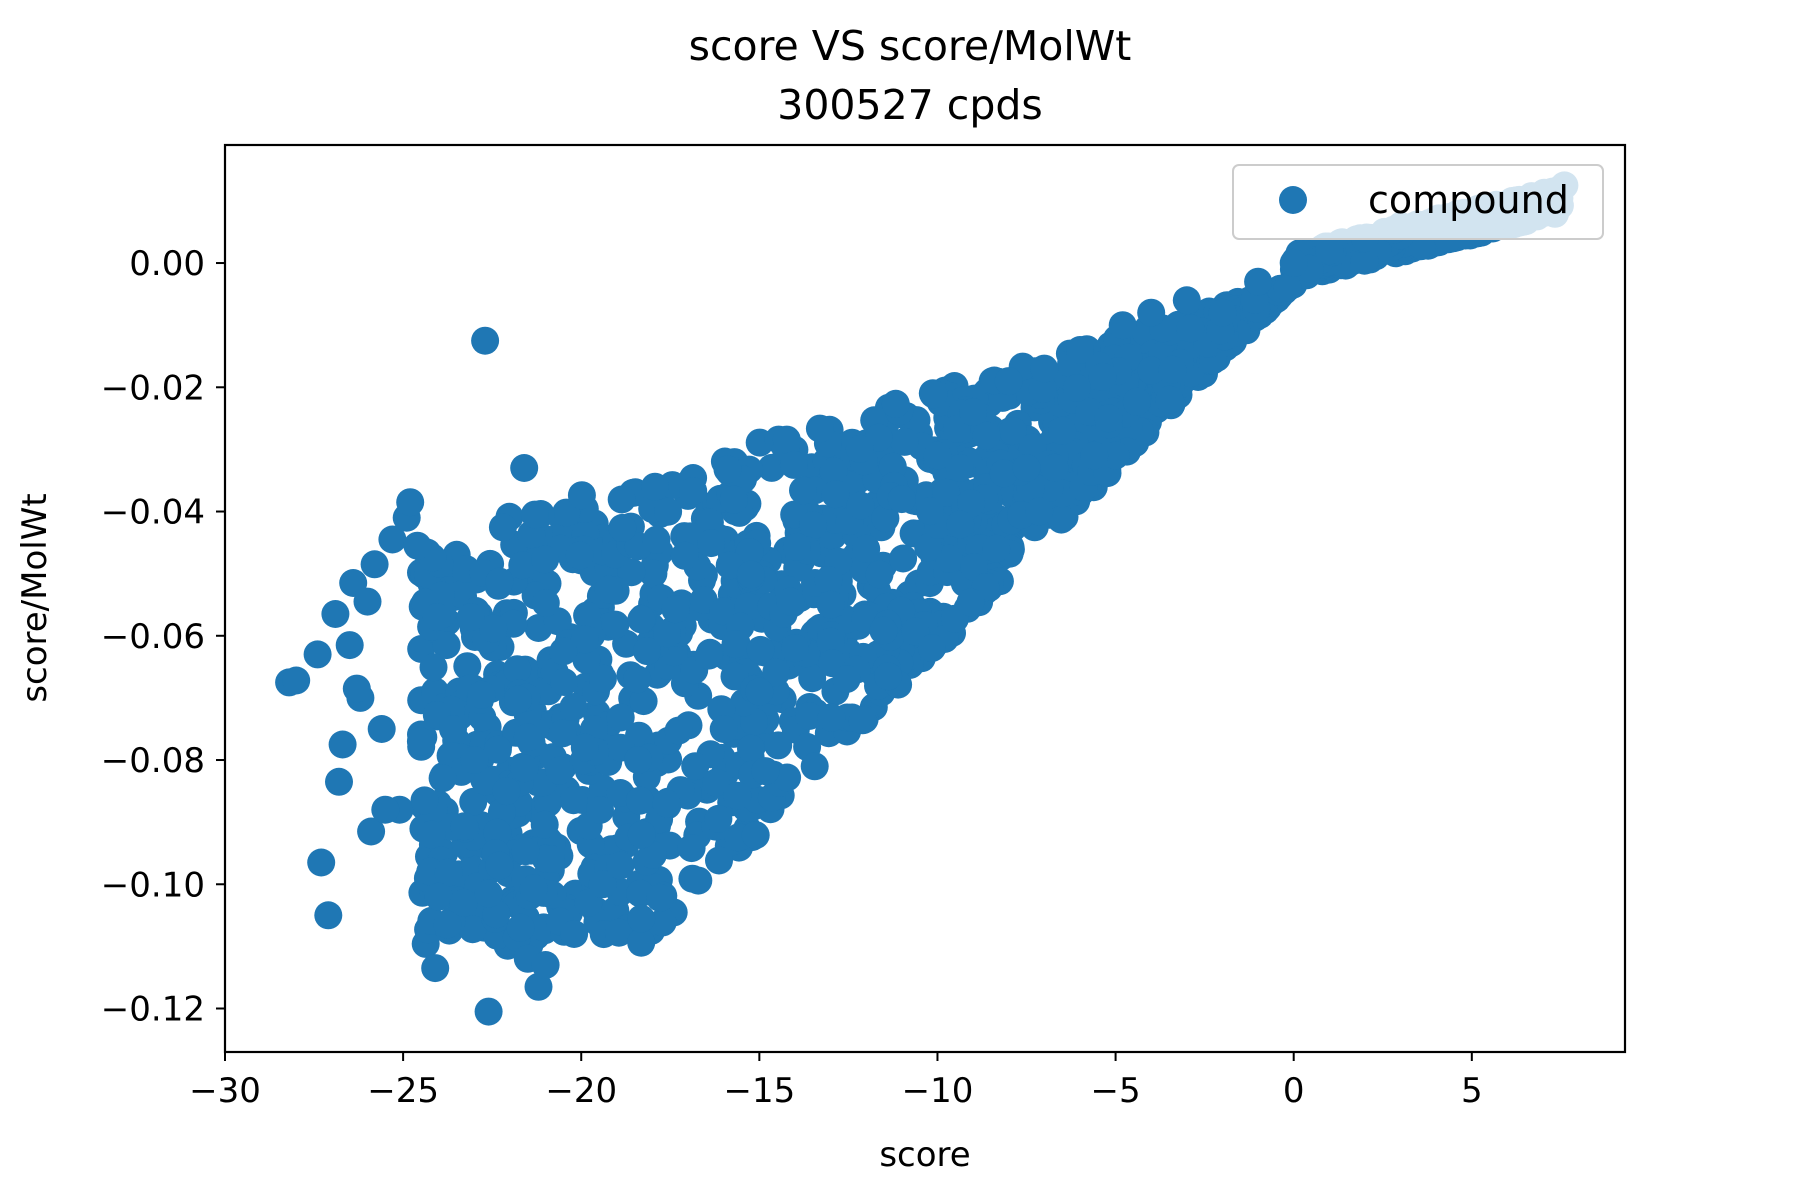 The height and width of the screenshot is (1200, 1800). I want to click on legend-box, so click(1418, 202).